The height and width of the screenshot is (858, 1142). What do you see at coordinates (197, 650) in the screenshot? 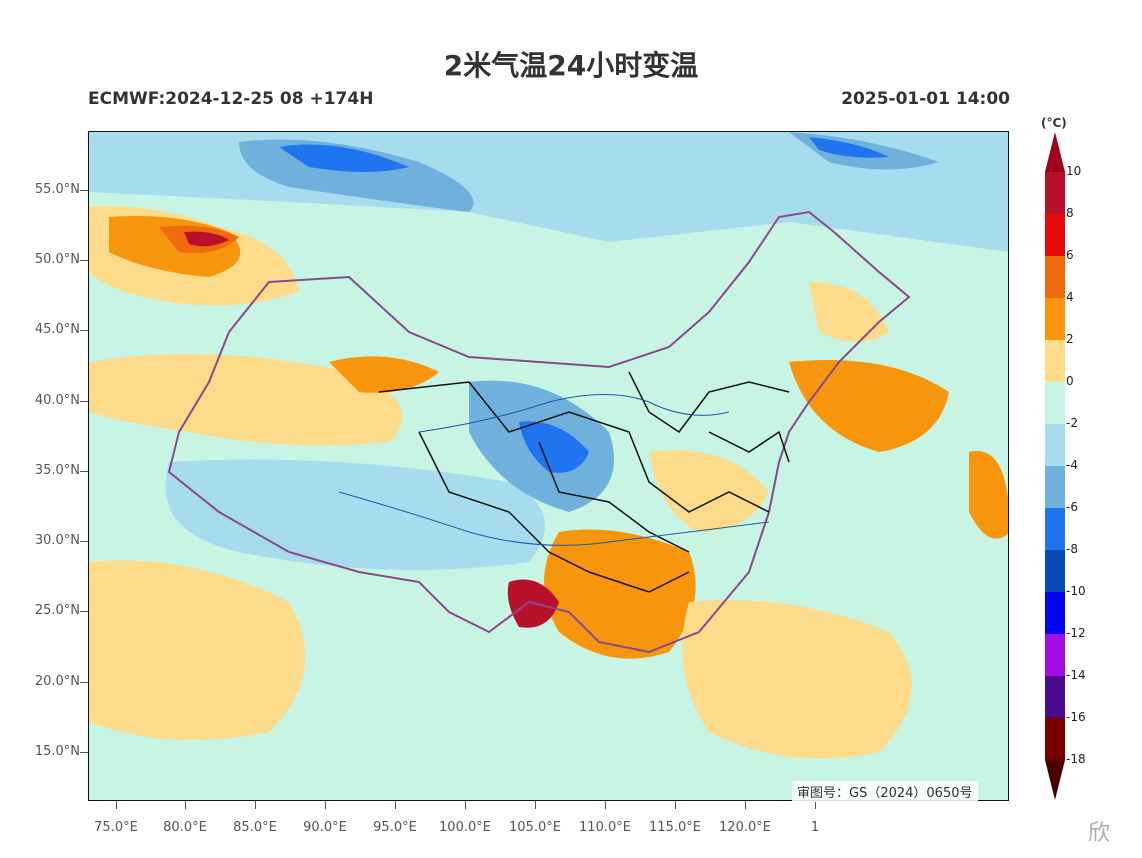
I see `zone-warm-india` at bounding box center [197, 650].